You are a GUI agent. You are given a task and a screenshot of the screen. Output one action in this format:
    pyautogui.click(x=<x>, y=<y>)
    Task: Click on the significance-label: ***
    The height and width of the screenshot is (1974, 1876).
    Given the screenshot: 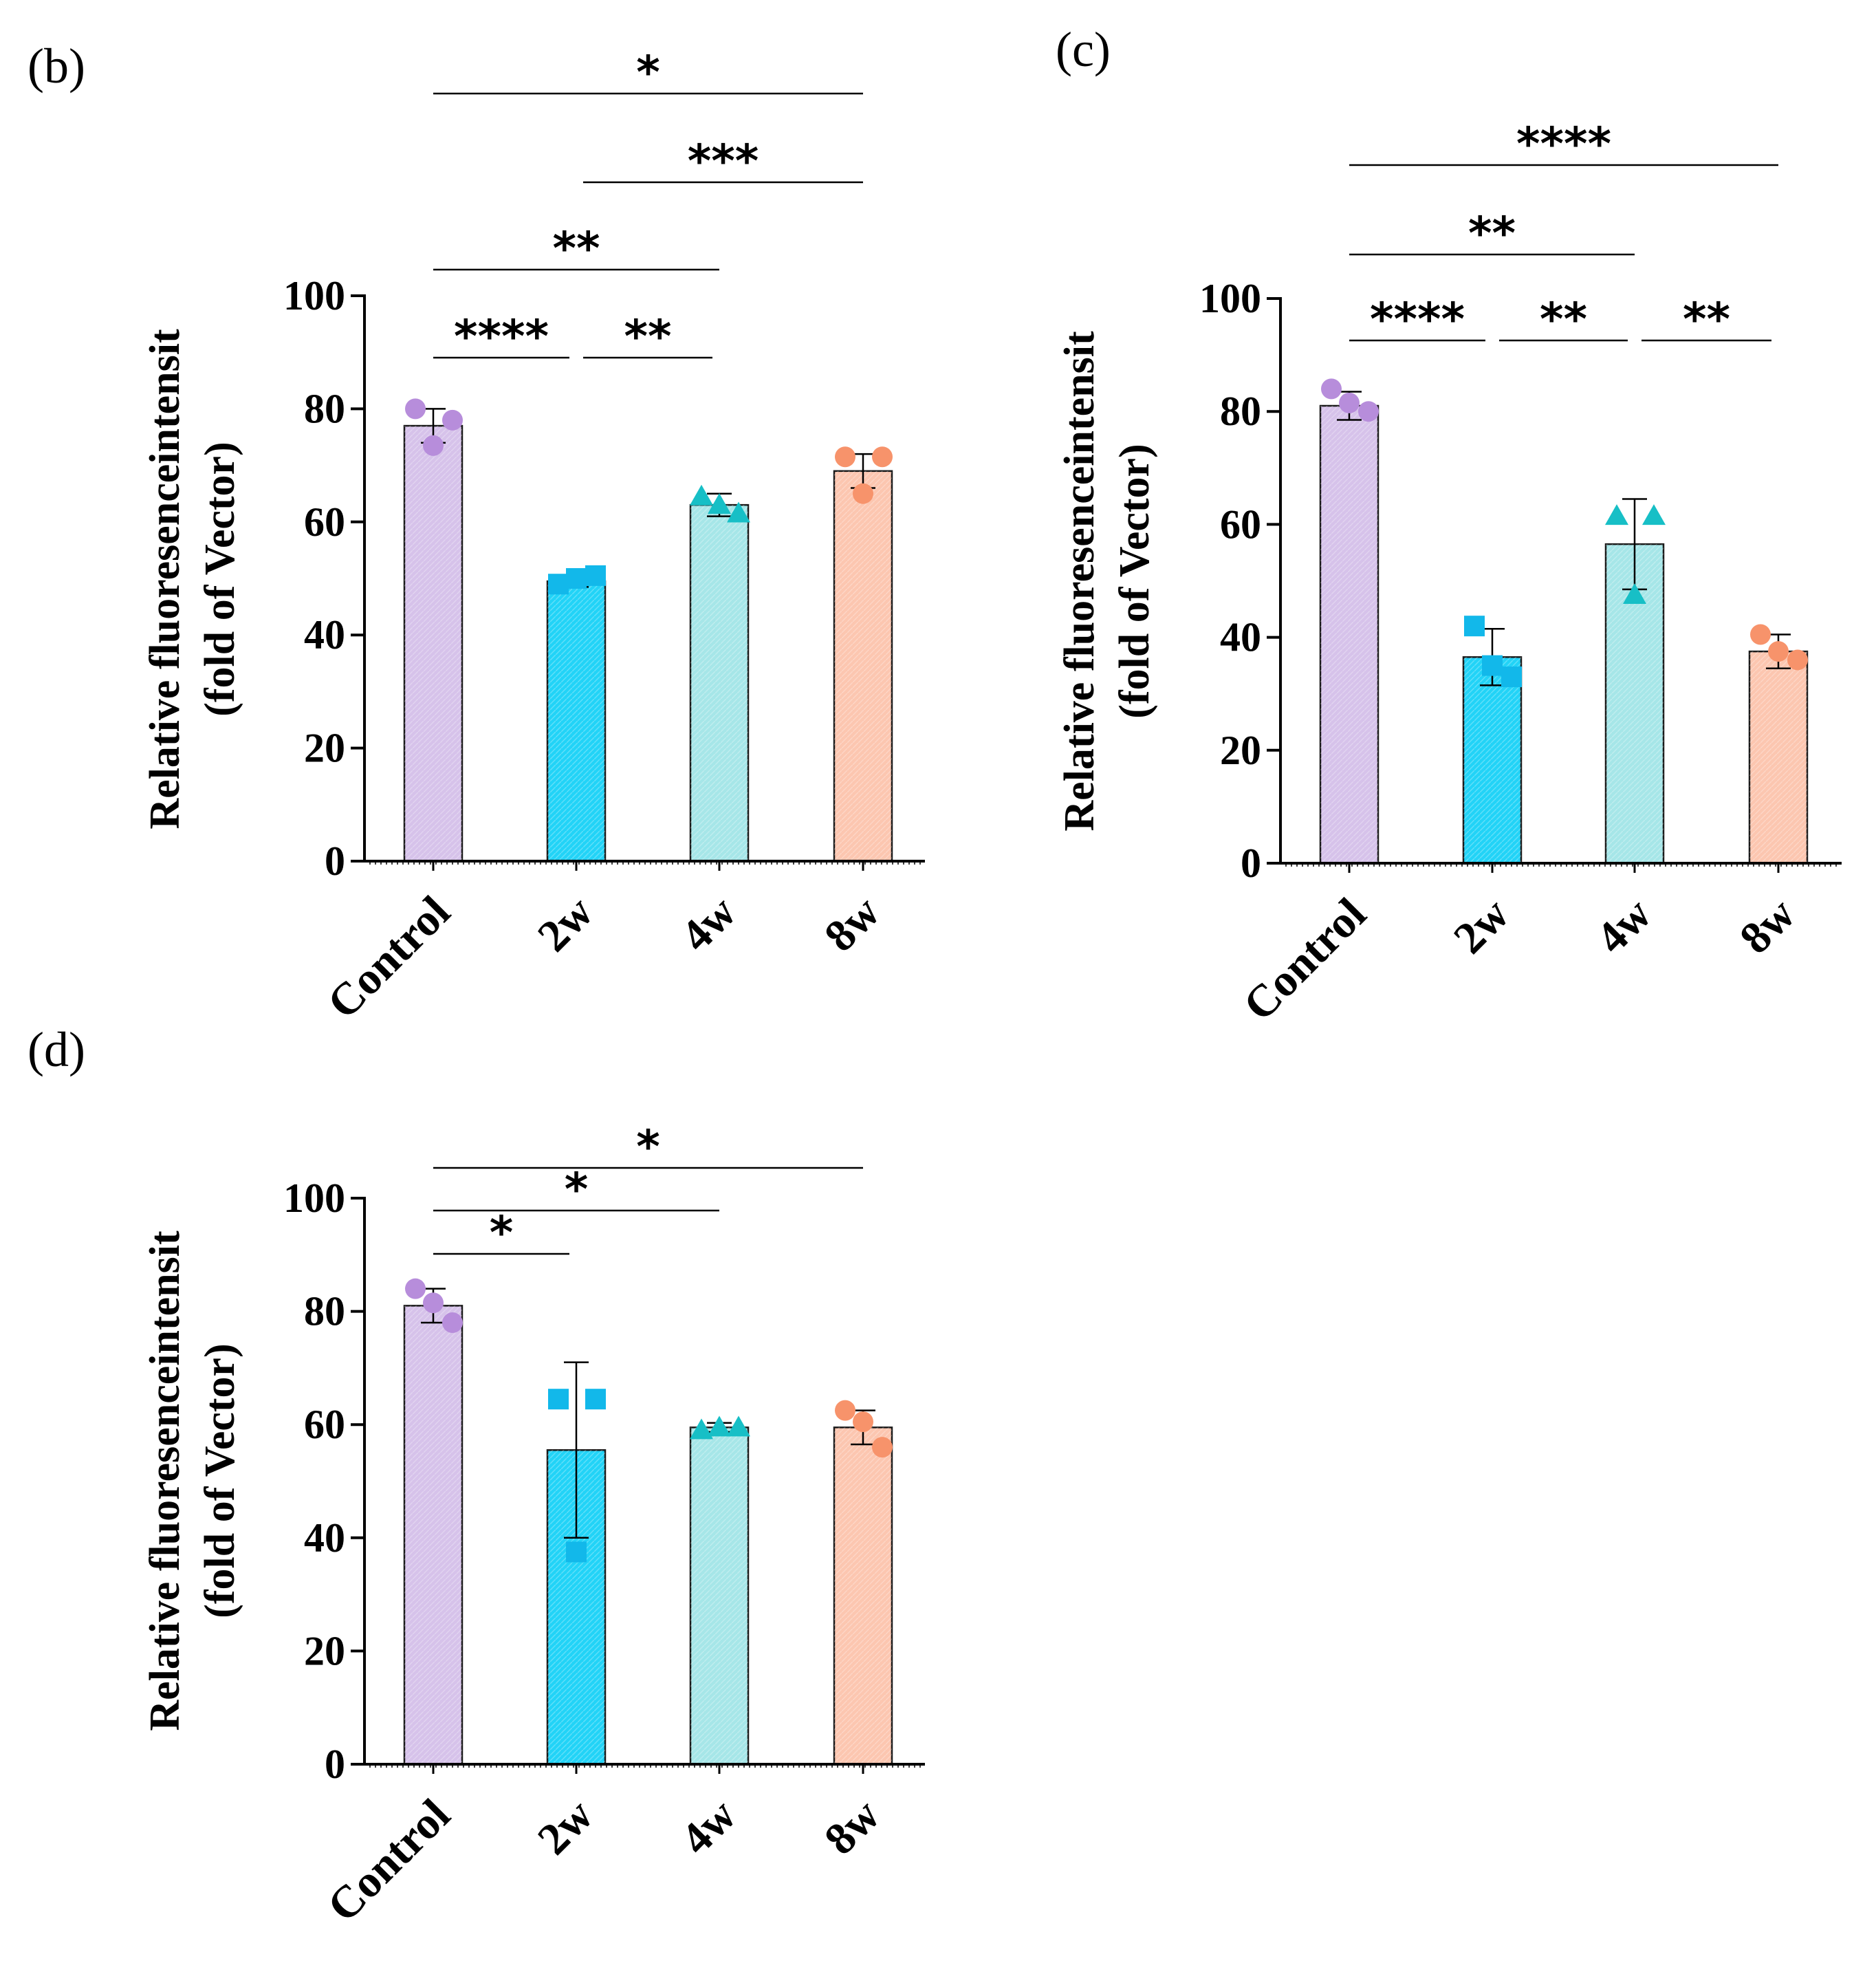 What is the action you would take?
    pyautogui.click(x=724, y=161)
    